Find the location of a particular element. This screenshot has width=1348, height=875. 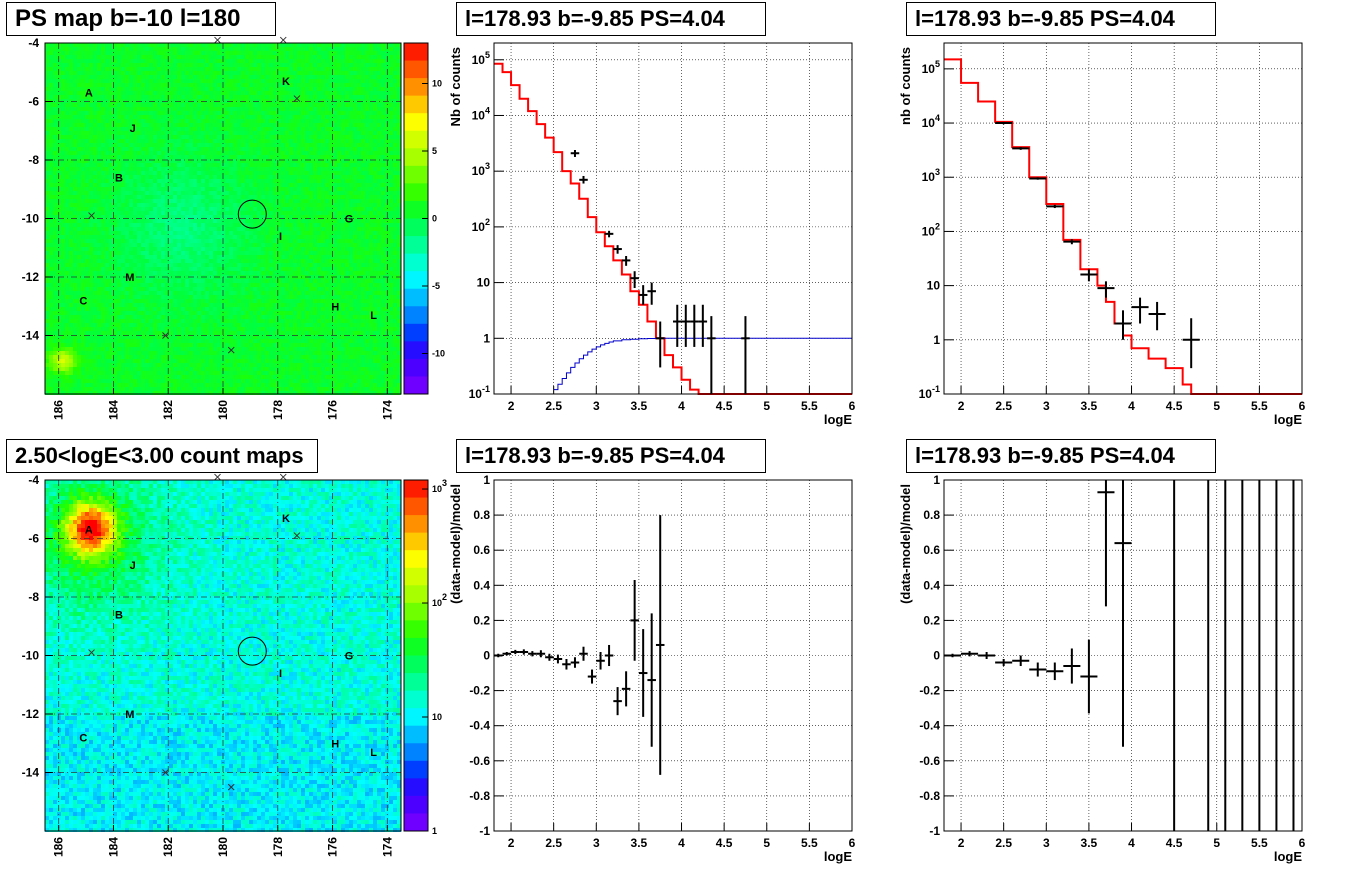

panel5-x-tick-label: 4 is located at coordinates (681, 843).